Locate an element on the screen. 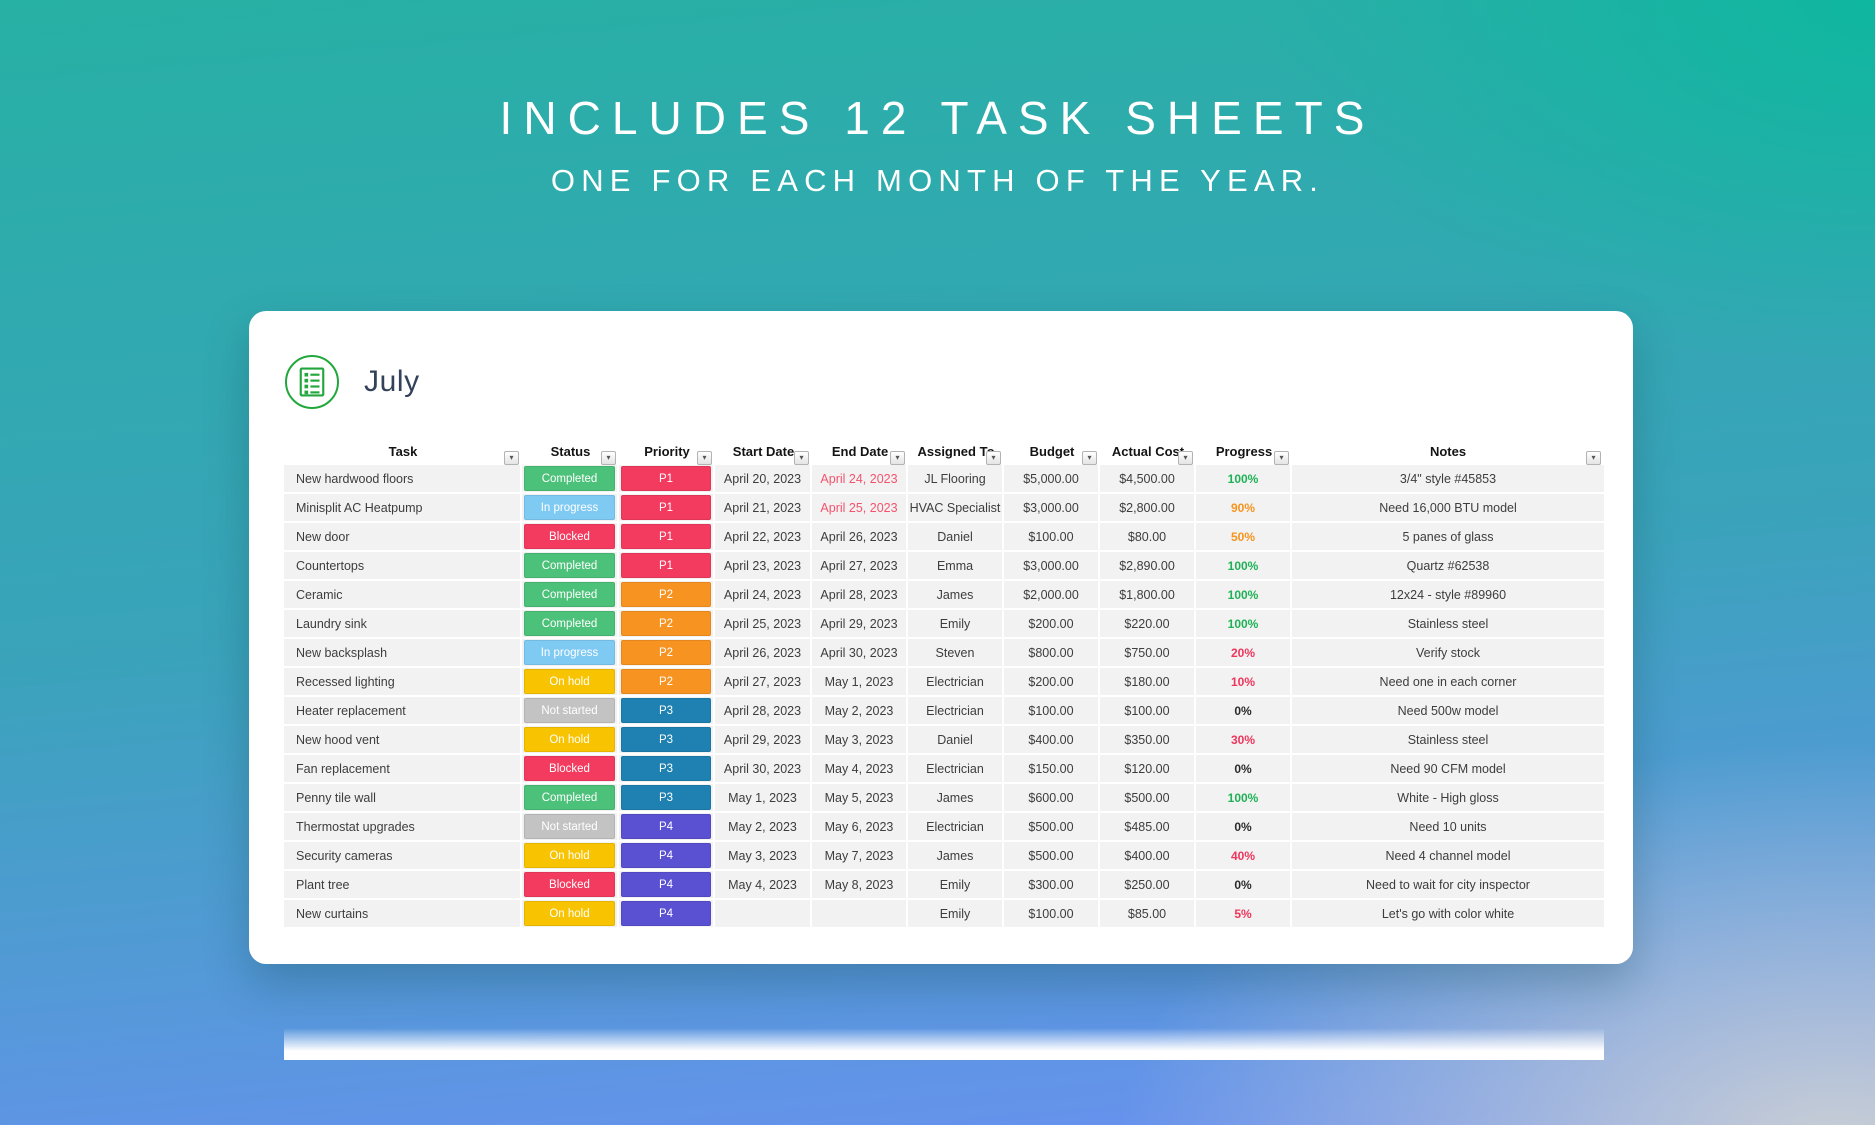 This screenshot has height=1125, width=1875. column-header-start-date: Start Date ▾ is located at coordinates (763, 451).